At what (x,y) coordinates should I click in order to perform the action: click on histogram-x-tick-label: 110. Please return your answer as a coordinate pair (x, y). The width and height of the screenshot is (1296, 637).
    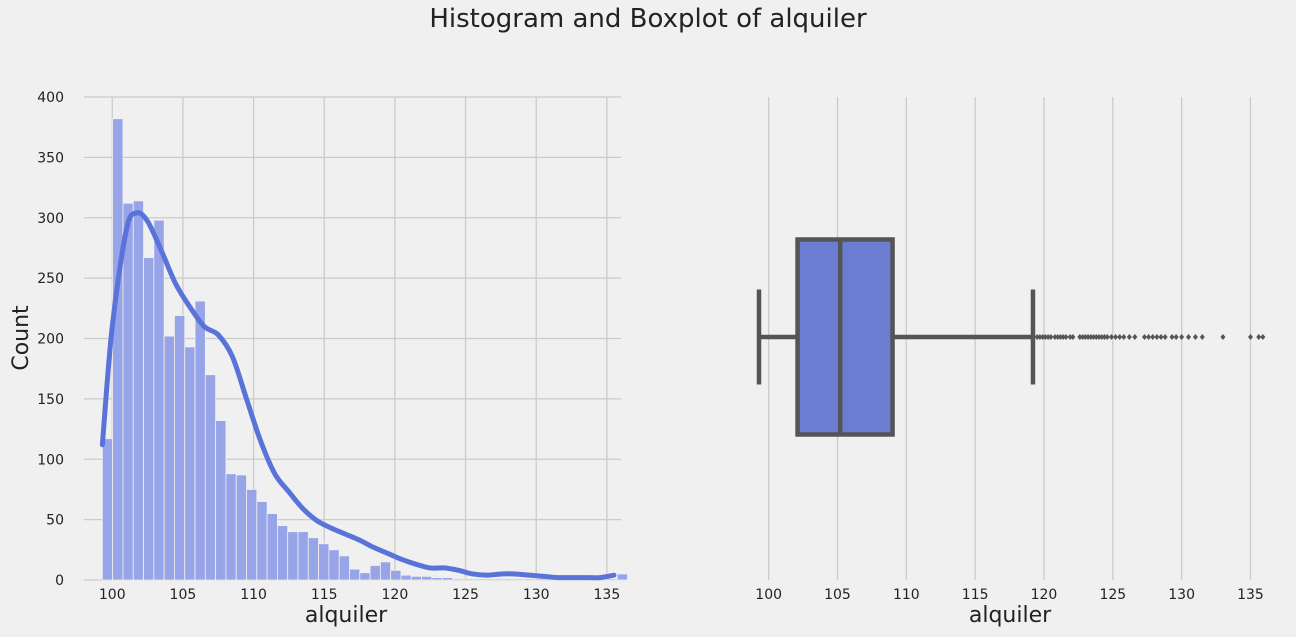
    Looking at the image, I should click on (253, 595).